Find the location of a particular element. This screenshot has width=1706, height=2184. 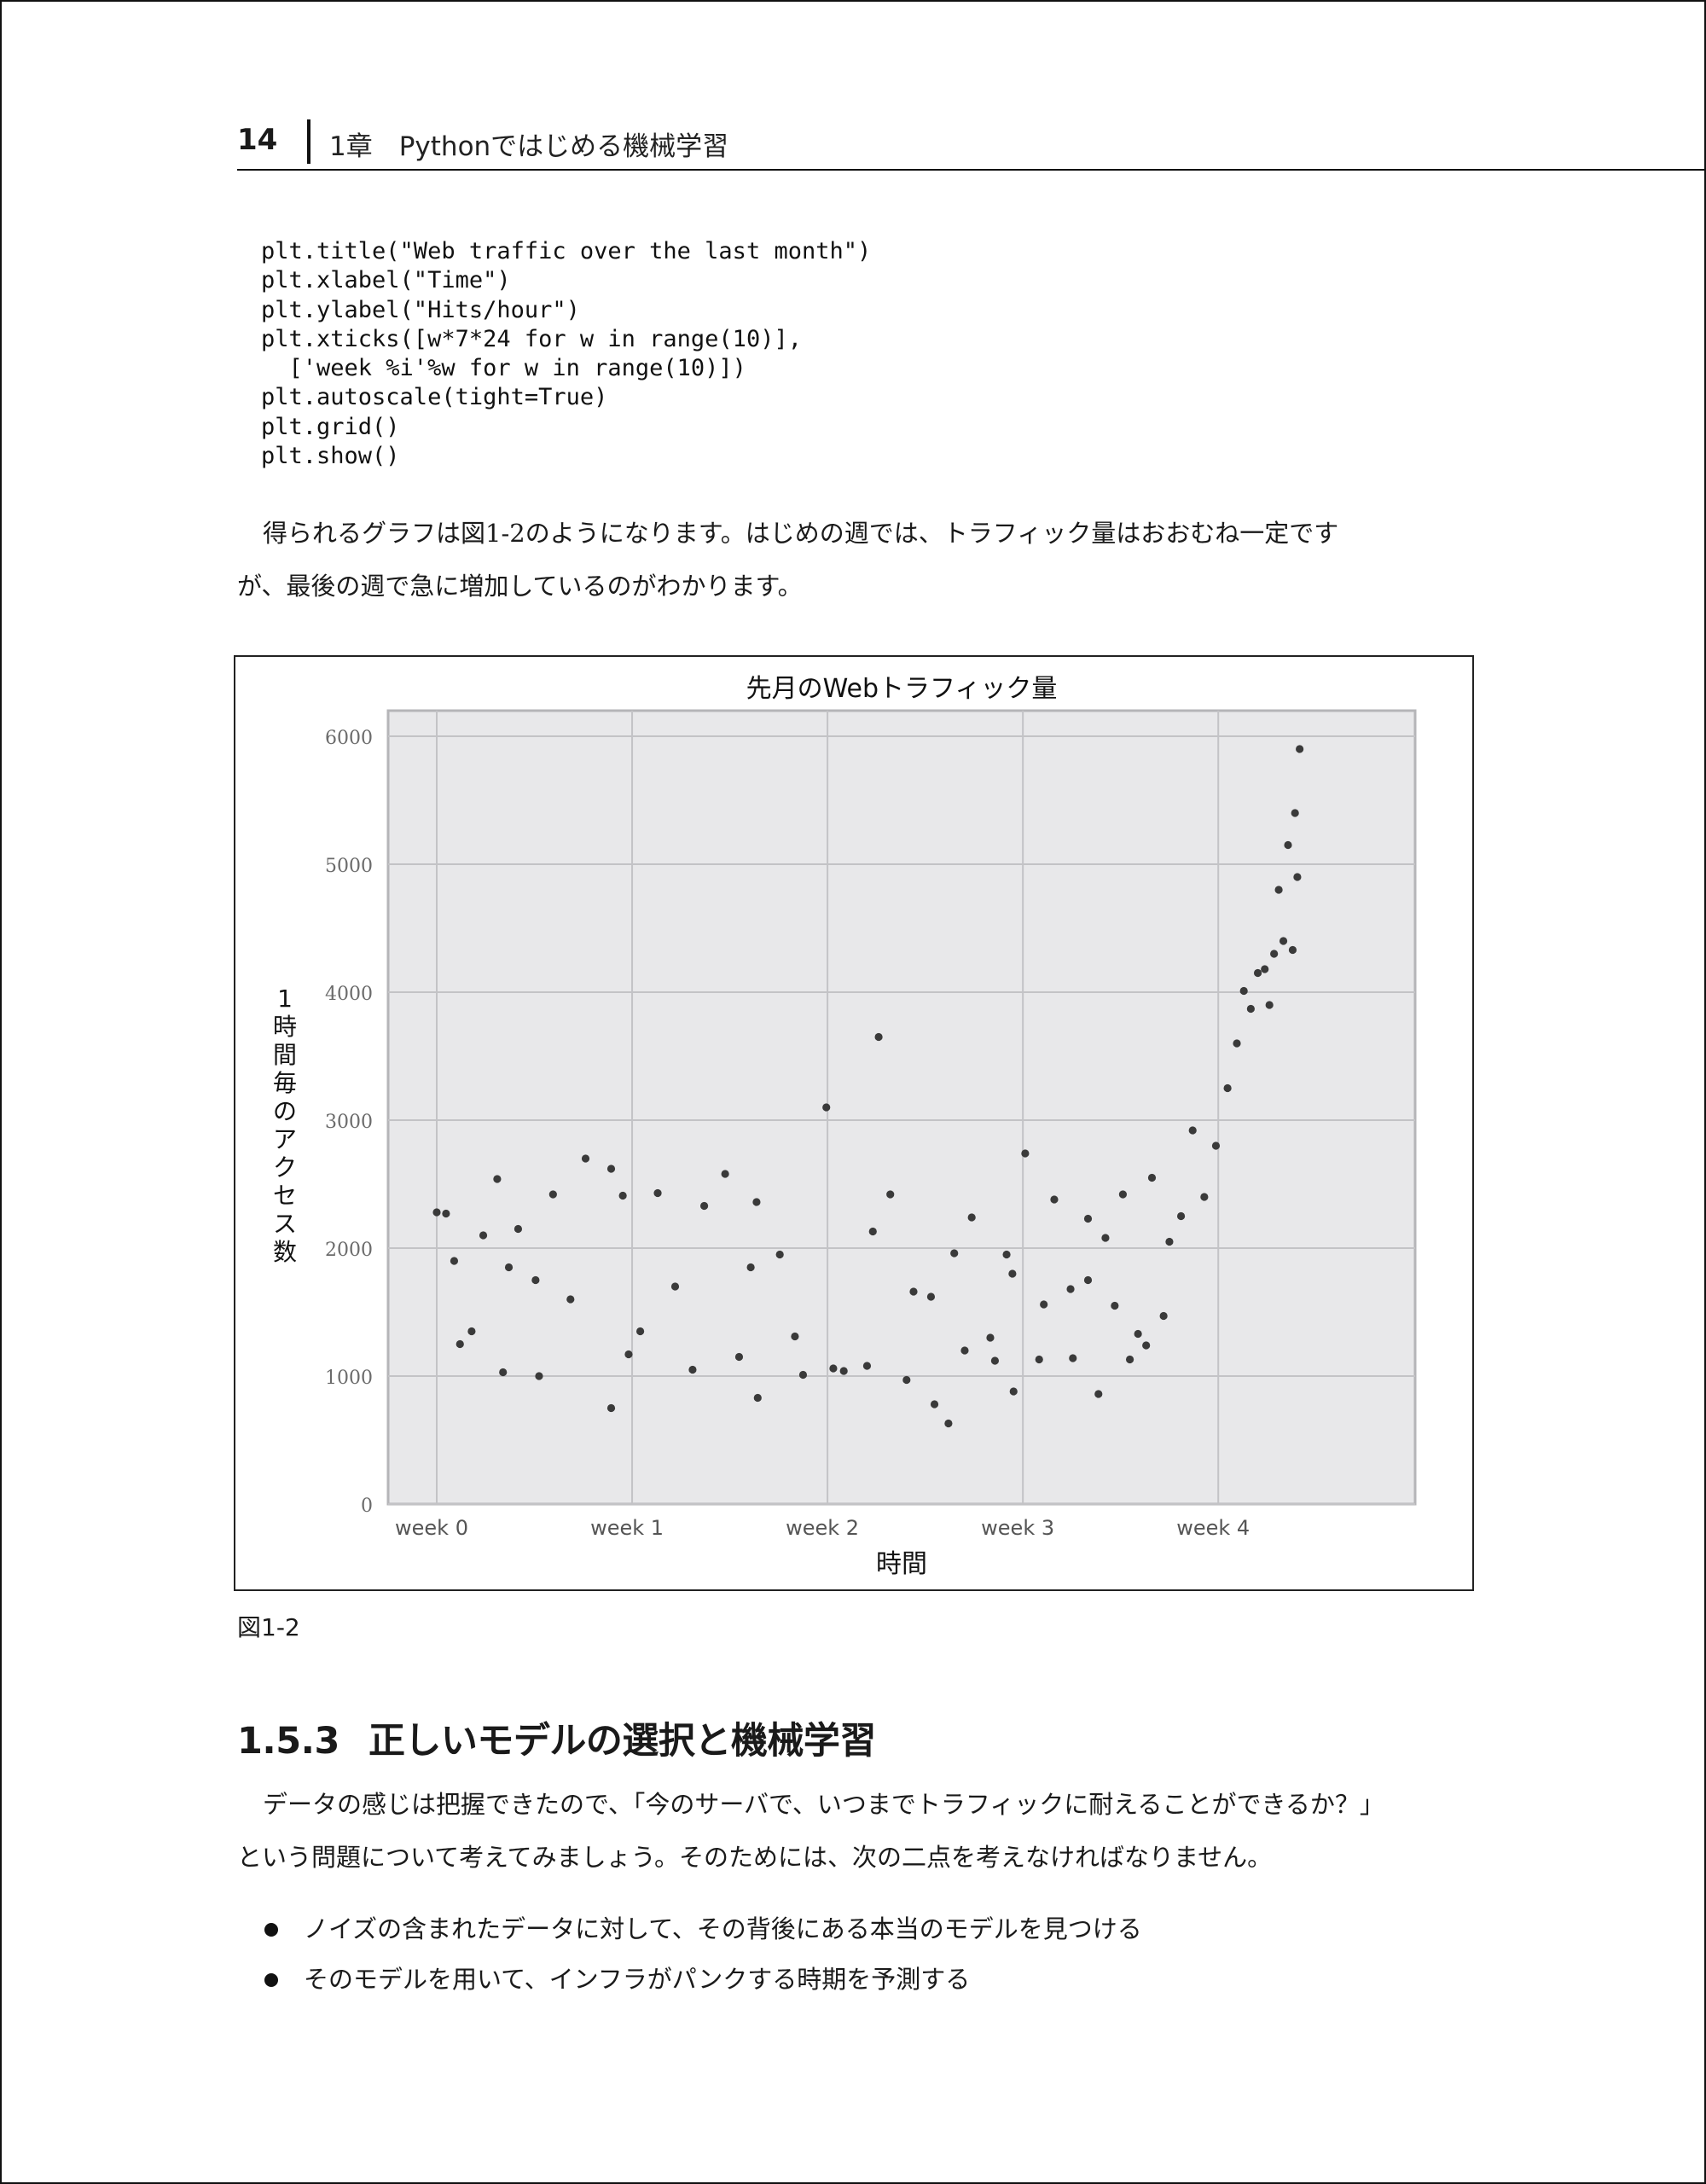

x-axis-label: 時間 is located at coordinates (901, 1564).